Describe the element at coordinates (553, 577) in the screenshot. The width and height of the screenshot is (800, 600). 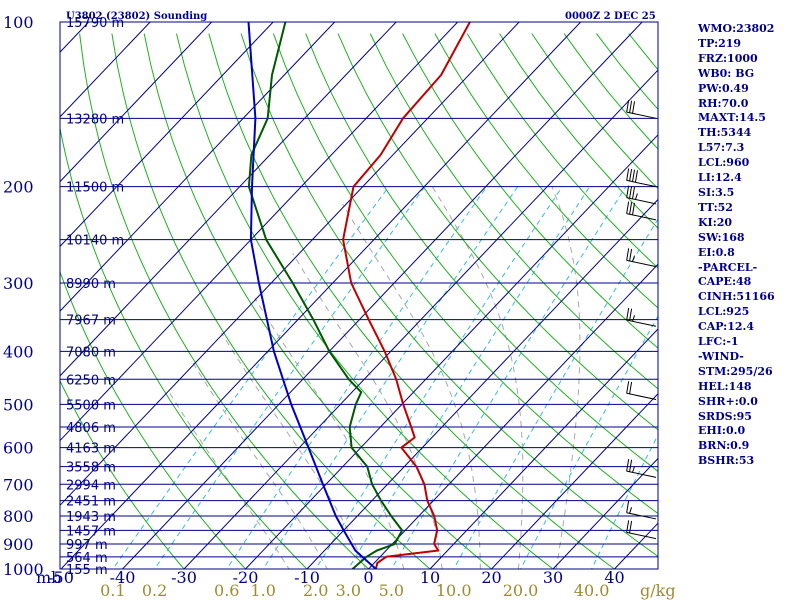
I see `temperature-tick-label: 30` at that location.